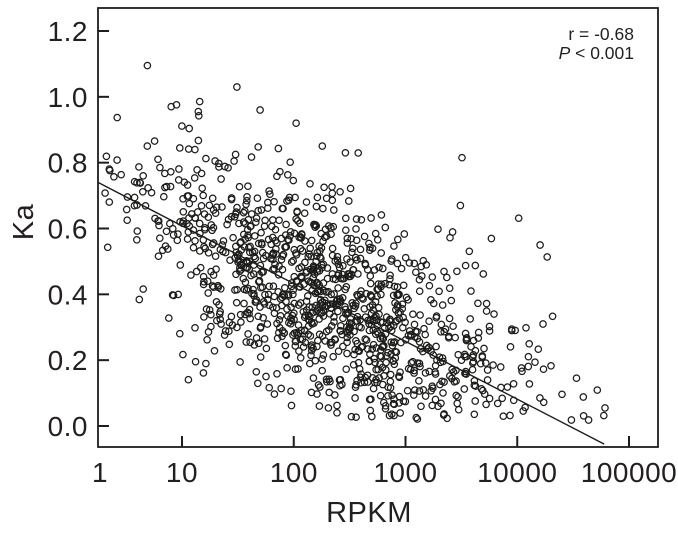 The image size is (678, 538). What do you see at coordinates (517, 472) in the screenshot?
I see `x-tick-label: 10000` at bounding box center [517, 472].